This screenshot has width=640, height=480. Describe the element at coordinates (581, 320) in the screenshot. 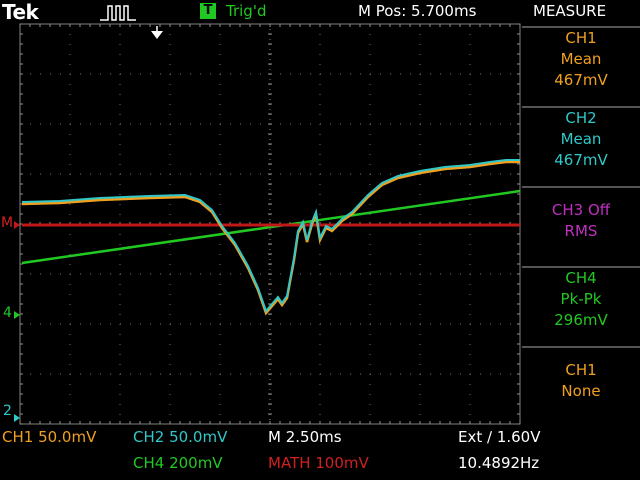

I see `measure-value: 296mV` at that location.